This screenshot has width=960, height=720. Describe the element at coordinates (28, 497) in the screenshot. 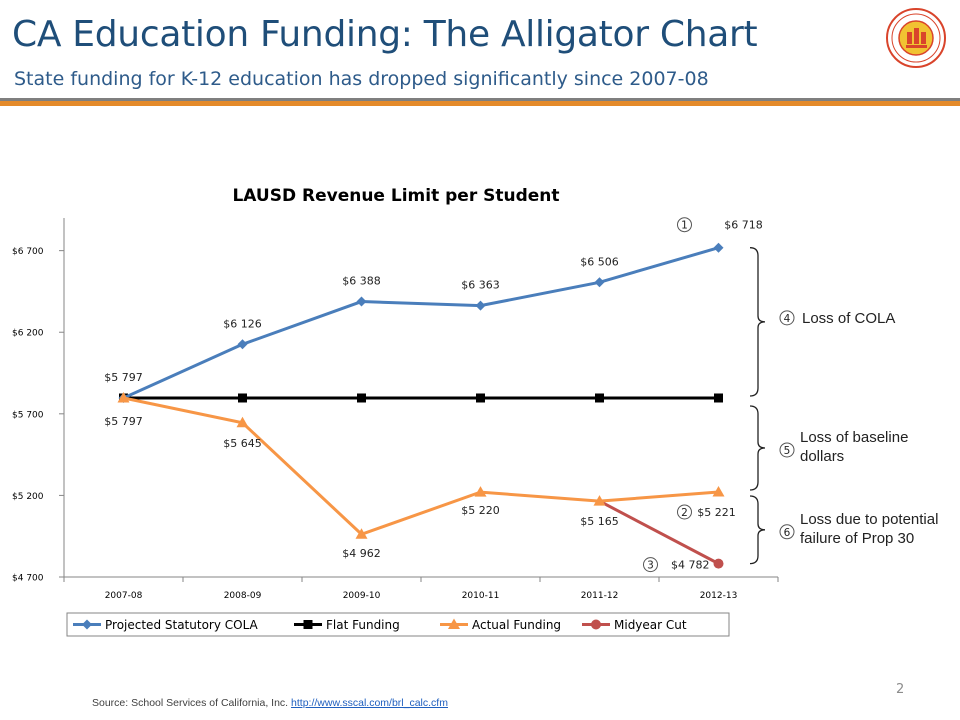

I see `y-tick-label: $5 200` at that location.